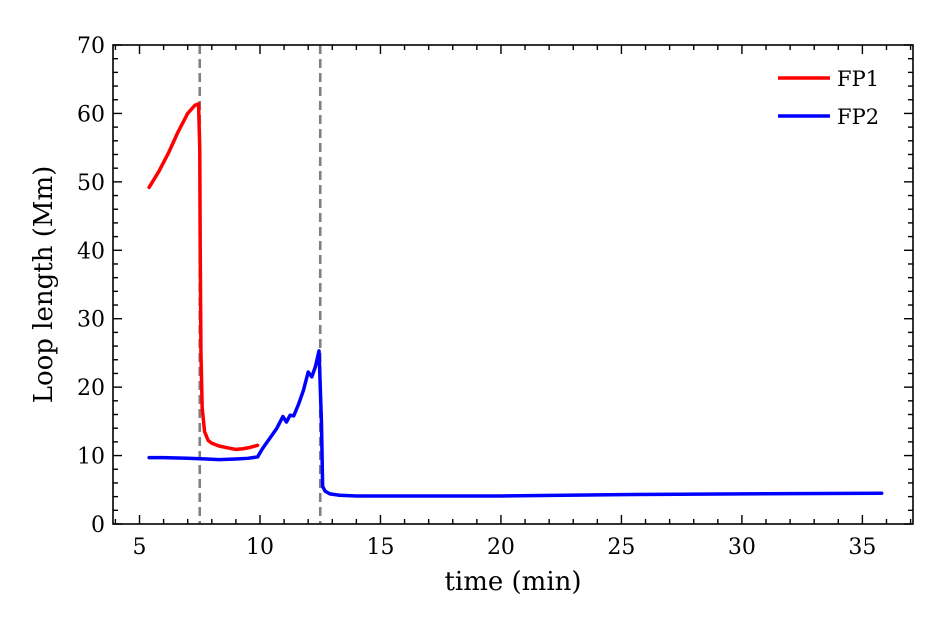  What do you see at coordinates (512, 582) in the screenshot?
I see `x-axis-label: time (min)` at bounding box center [512, 582].